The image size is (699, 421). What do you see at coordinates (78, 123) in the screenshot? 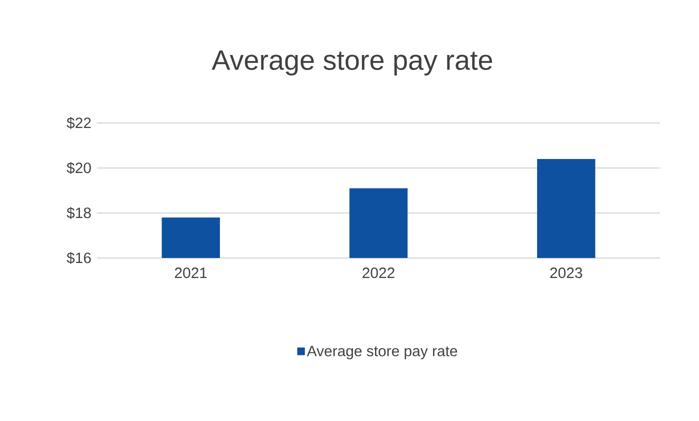
I see `y-tick-label: $22` at bounding box center [78, 123].